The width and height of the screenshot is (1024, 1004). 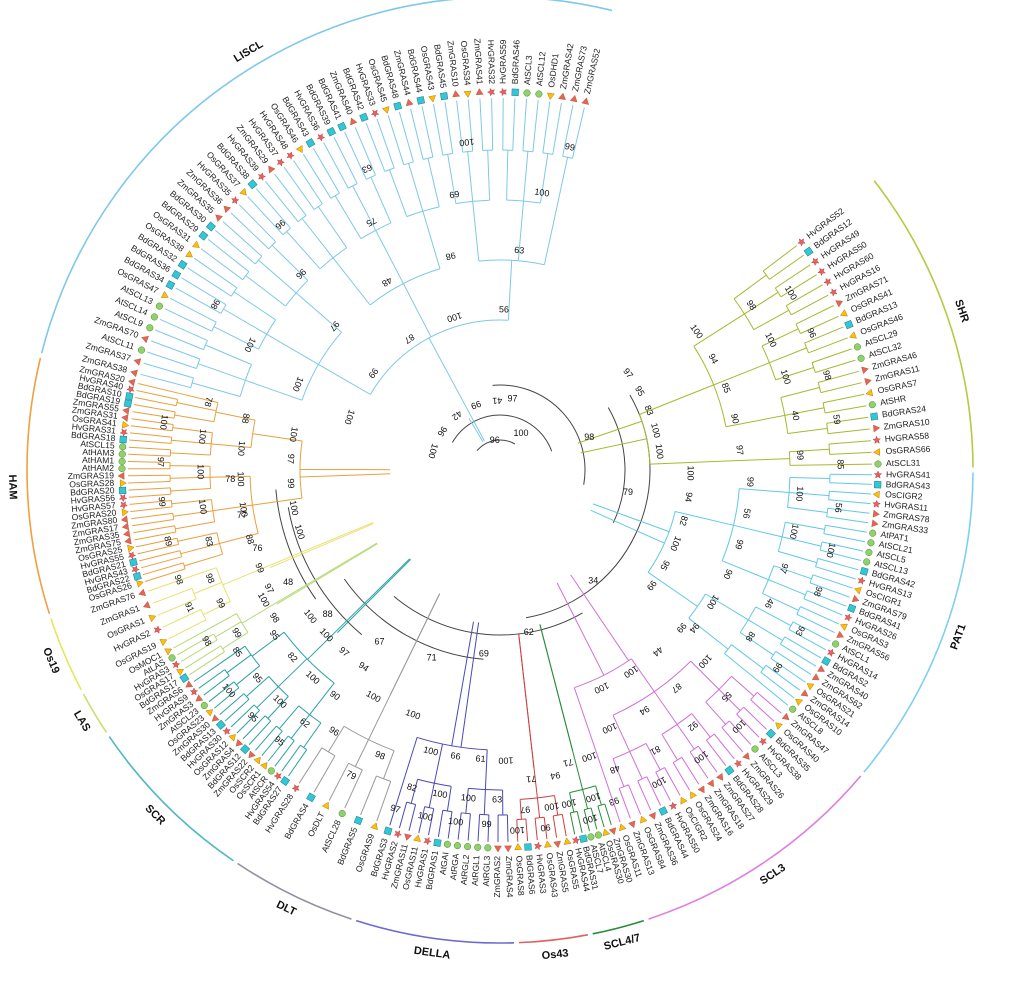 What do you see at coordinates (98, 452) in the screenshot?
I see `tip-label: AtHAM3` at bounding box center [98, 452].